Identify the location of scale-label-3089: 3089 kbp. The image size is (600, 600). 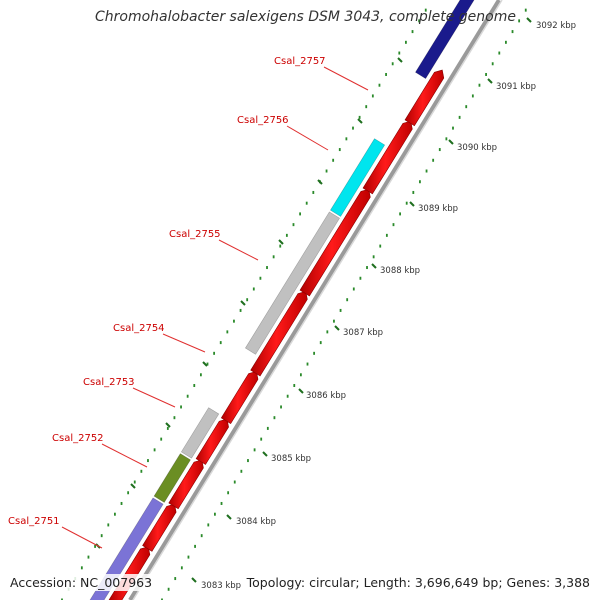
(438, 209).